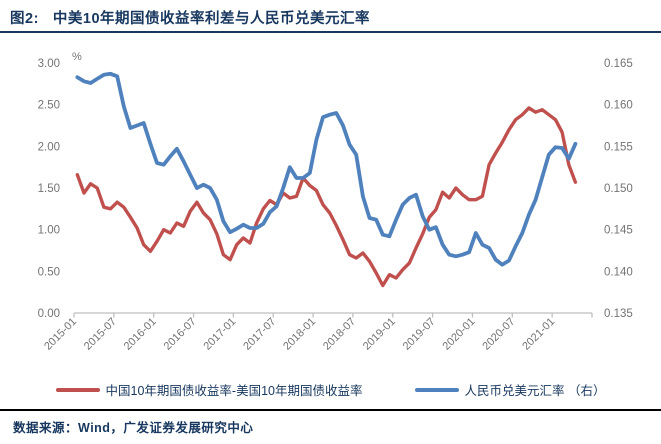 The height and width of the screenshot is (444, 661). Describe the element at coordinates (60, 334) in the screenshot. I see `svg-text: 2015-01` at that location.